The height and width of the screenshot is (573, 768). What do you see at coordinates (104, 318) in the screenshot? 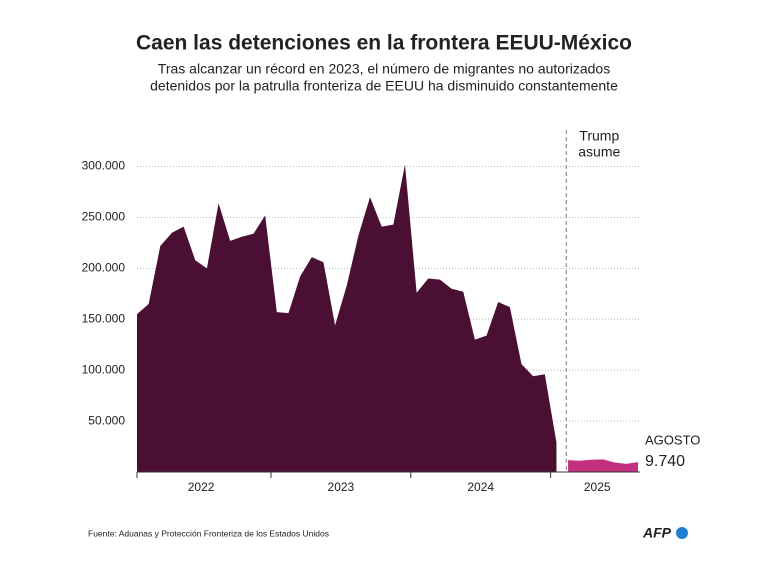
I see `y-tick-label: 150.000` at bounding box center [104, 318].